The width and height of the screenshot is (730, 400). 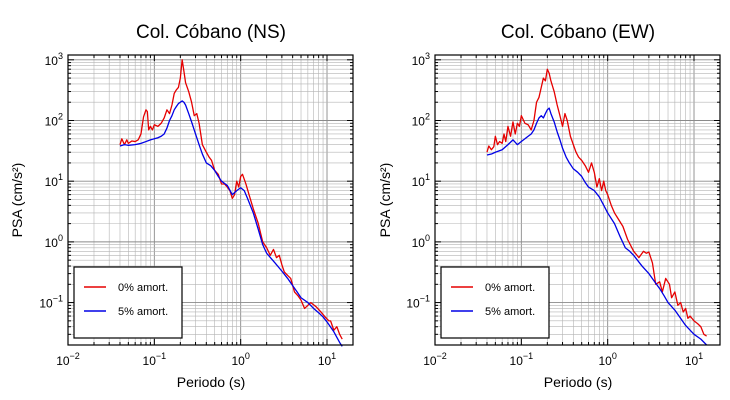 What do you see at coordinates (211, 32) in the screenshot?
I see `chart-title: Col. Cóbano (NS)` at bounding box center [211, 32].